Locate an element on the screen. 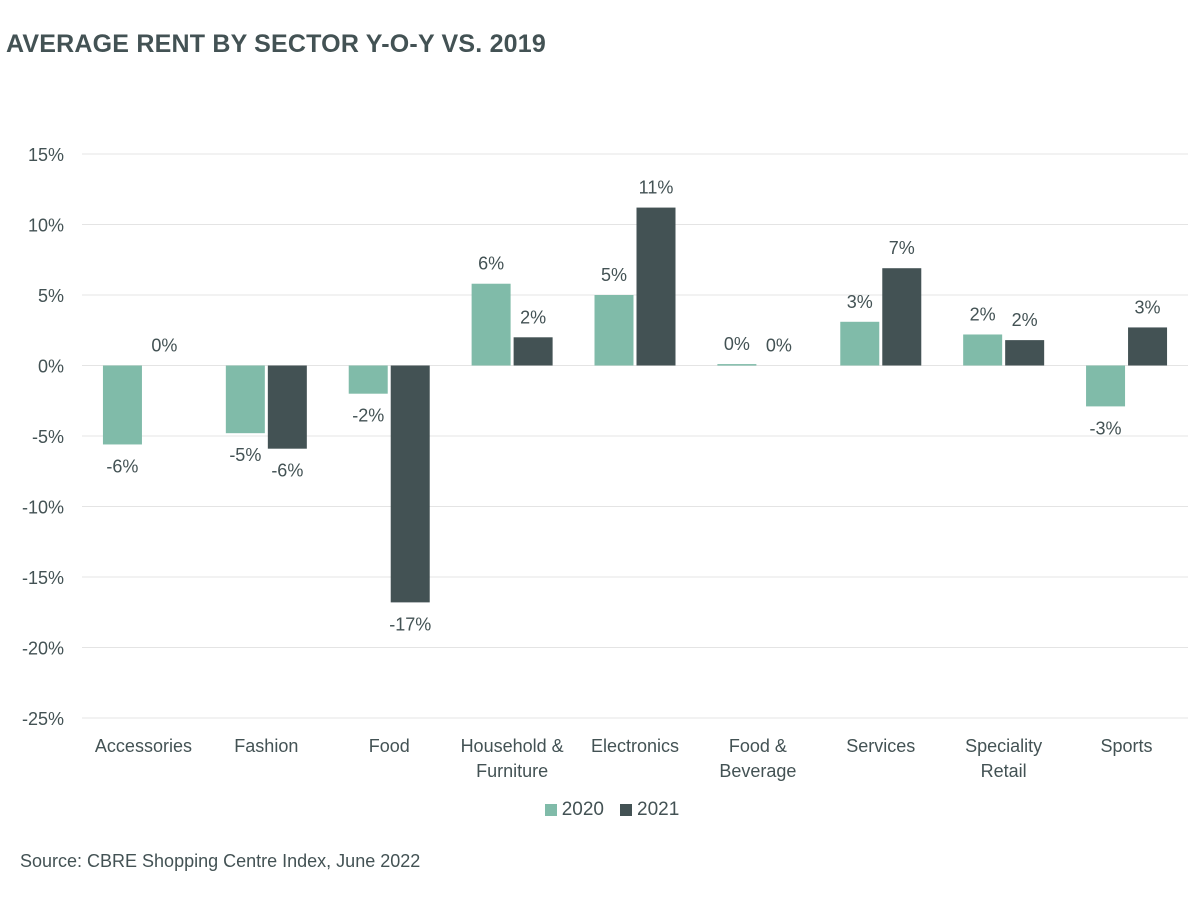  x-tick-label: Sports is located at coordinates (1127, 746).